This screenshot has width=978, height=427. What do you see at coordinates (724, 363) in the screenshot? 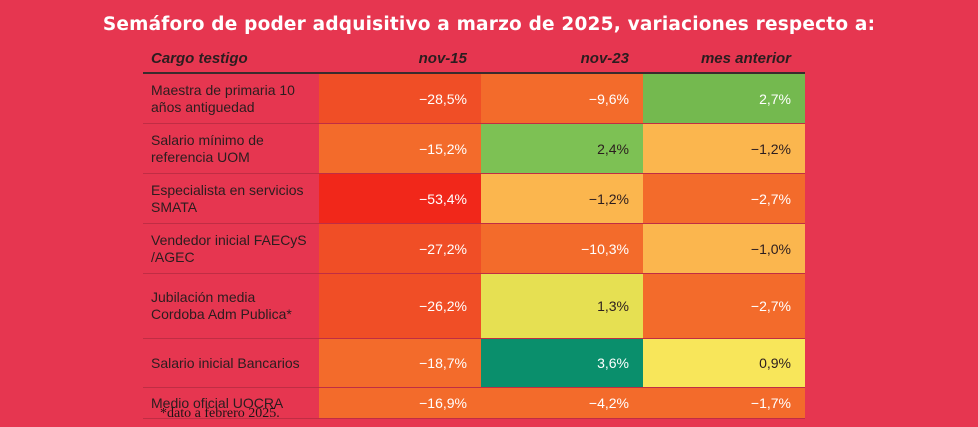
I see `value-cell-c3: 0,9%` at bounding box center [724, 363].